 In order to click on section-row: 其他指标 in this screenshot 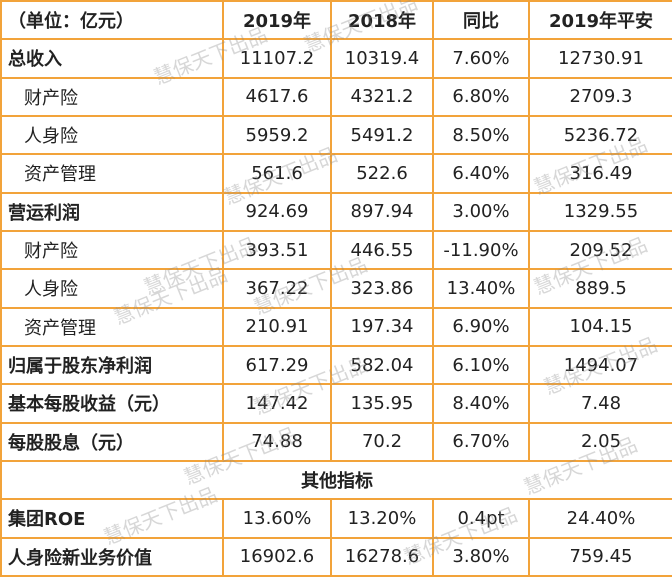, I will do `click(336, 480)`.